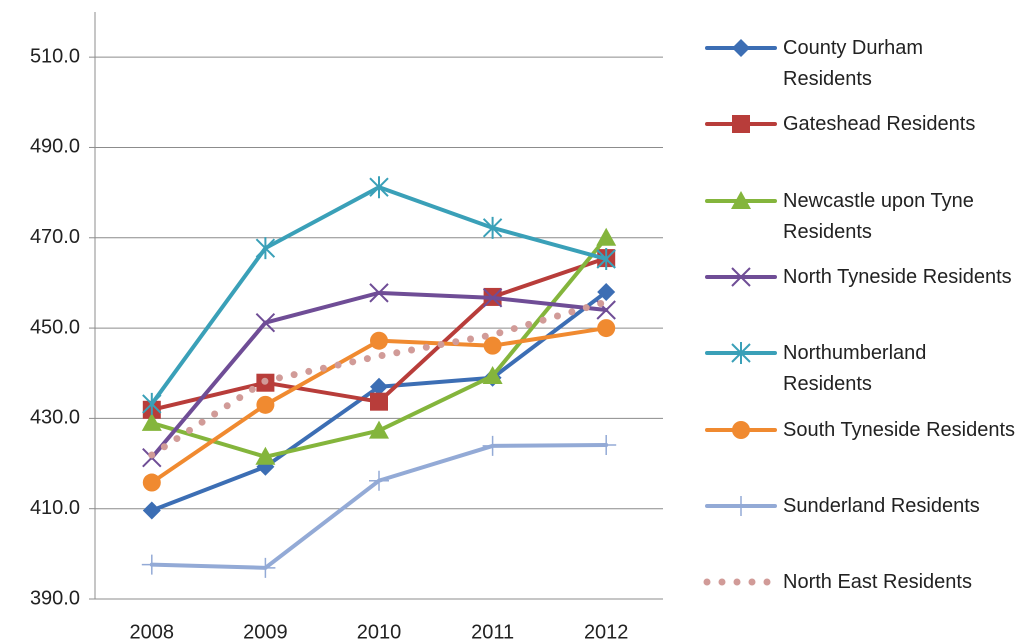 The width and height of the screenshot is (1021, 643). Describe the element at coordinates (55, 147) in the screenshot. I see `y-tick-label: 490.0` at that location.